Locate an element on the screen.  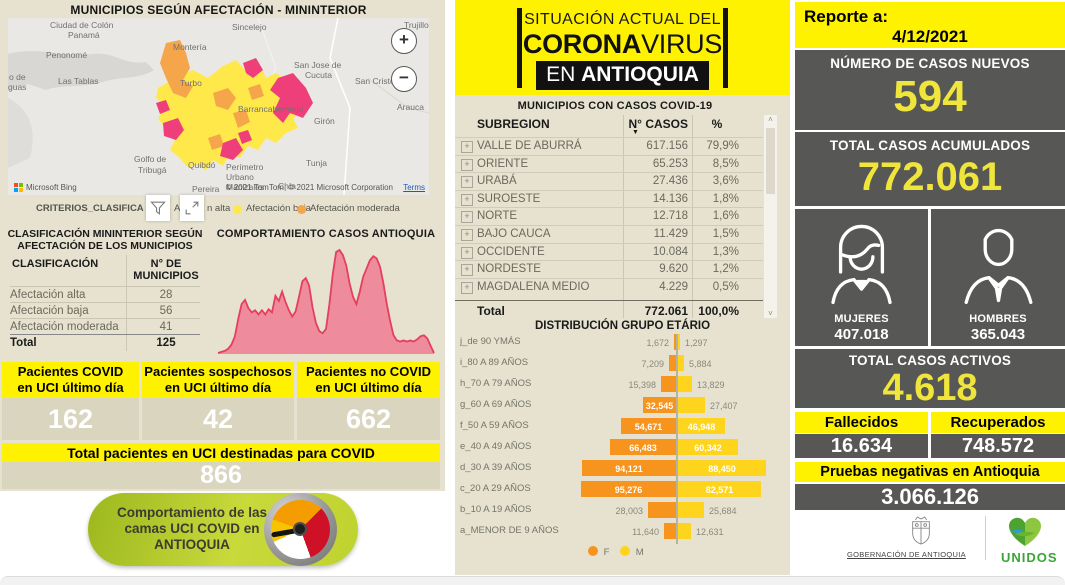
scroll-up-icon: ˄ is located at coordinates (770, 119).